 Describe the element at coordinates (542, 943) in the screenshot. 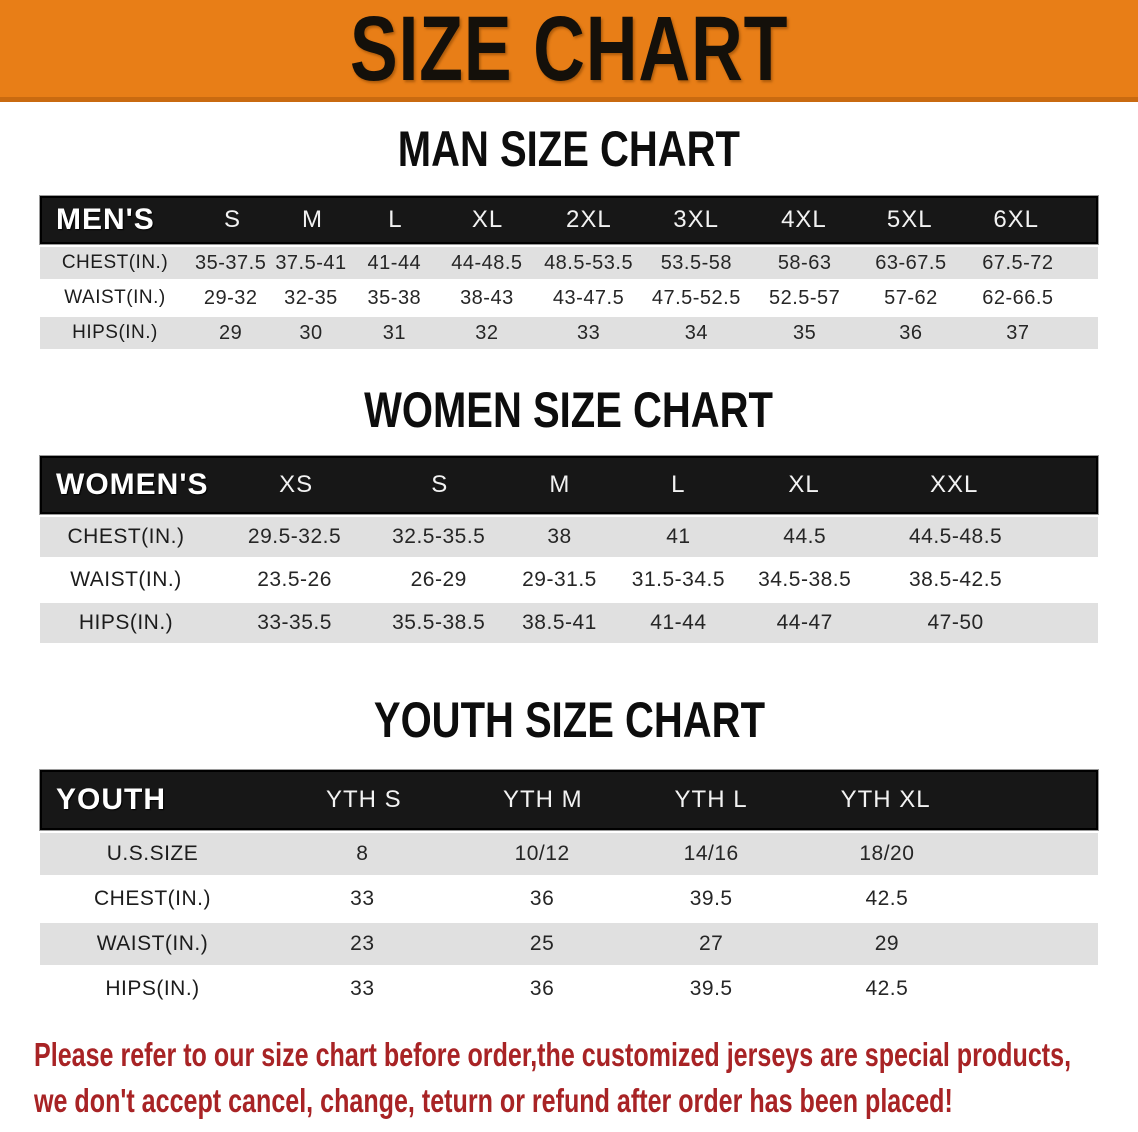

I see `youth-value-cell: 25` at that location.